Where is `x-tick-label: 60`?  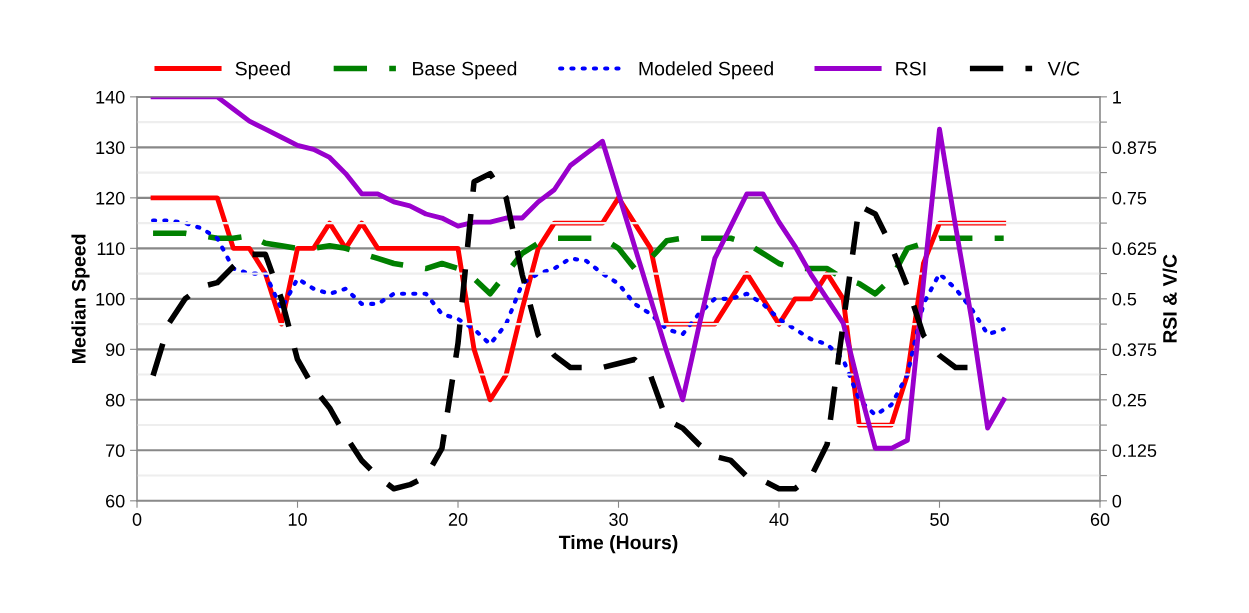 x-tick-label: 60 is located at coordinates (1100, 519).